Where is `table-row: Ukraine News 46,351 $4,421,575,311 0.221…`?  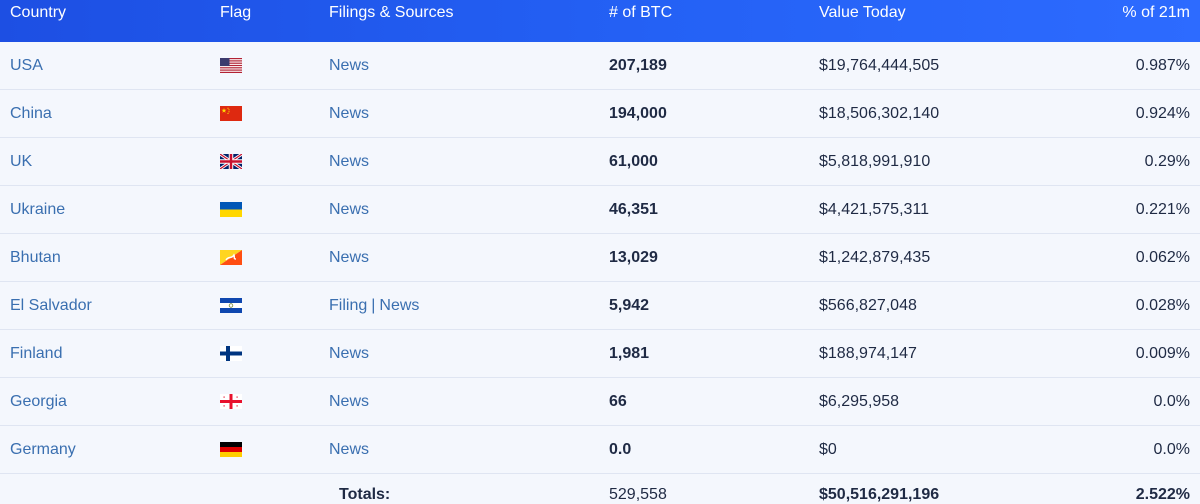 table-row: Ukraine News 46,351 $4,421,575,311 0.221… is located at coordinates (600, 210).